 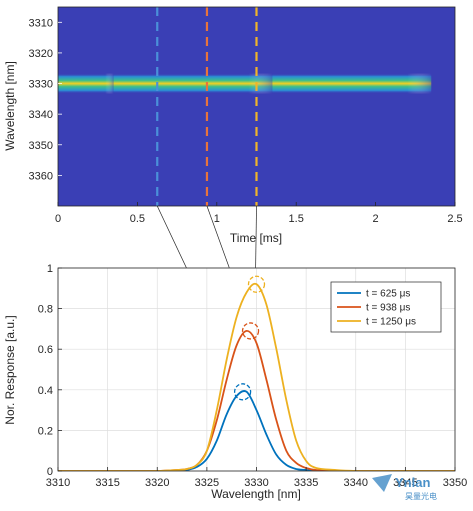 I want to click on heatmap-band, so click(x=245, y=83).